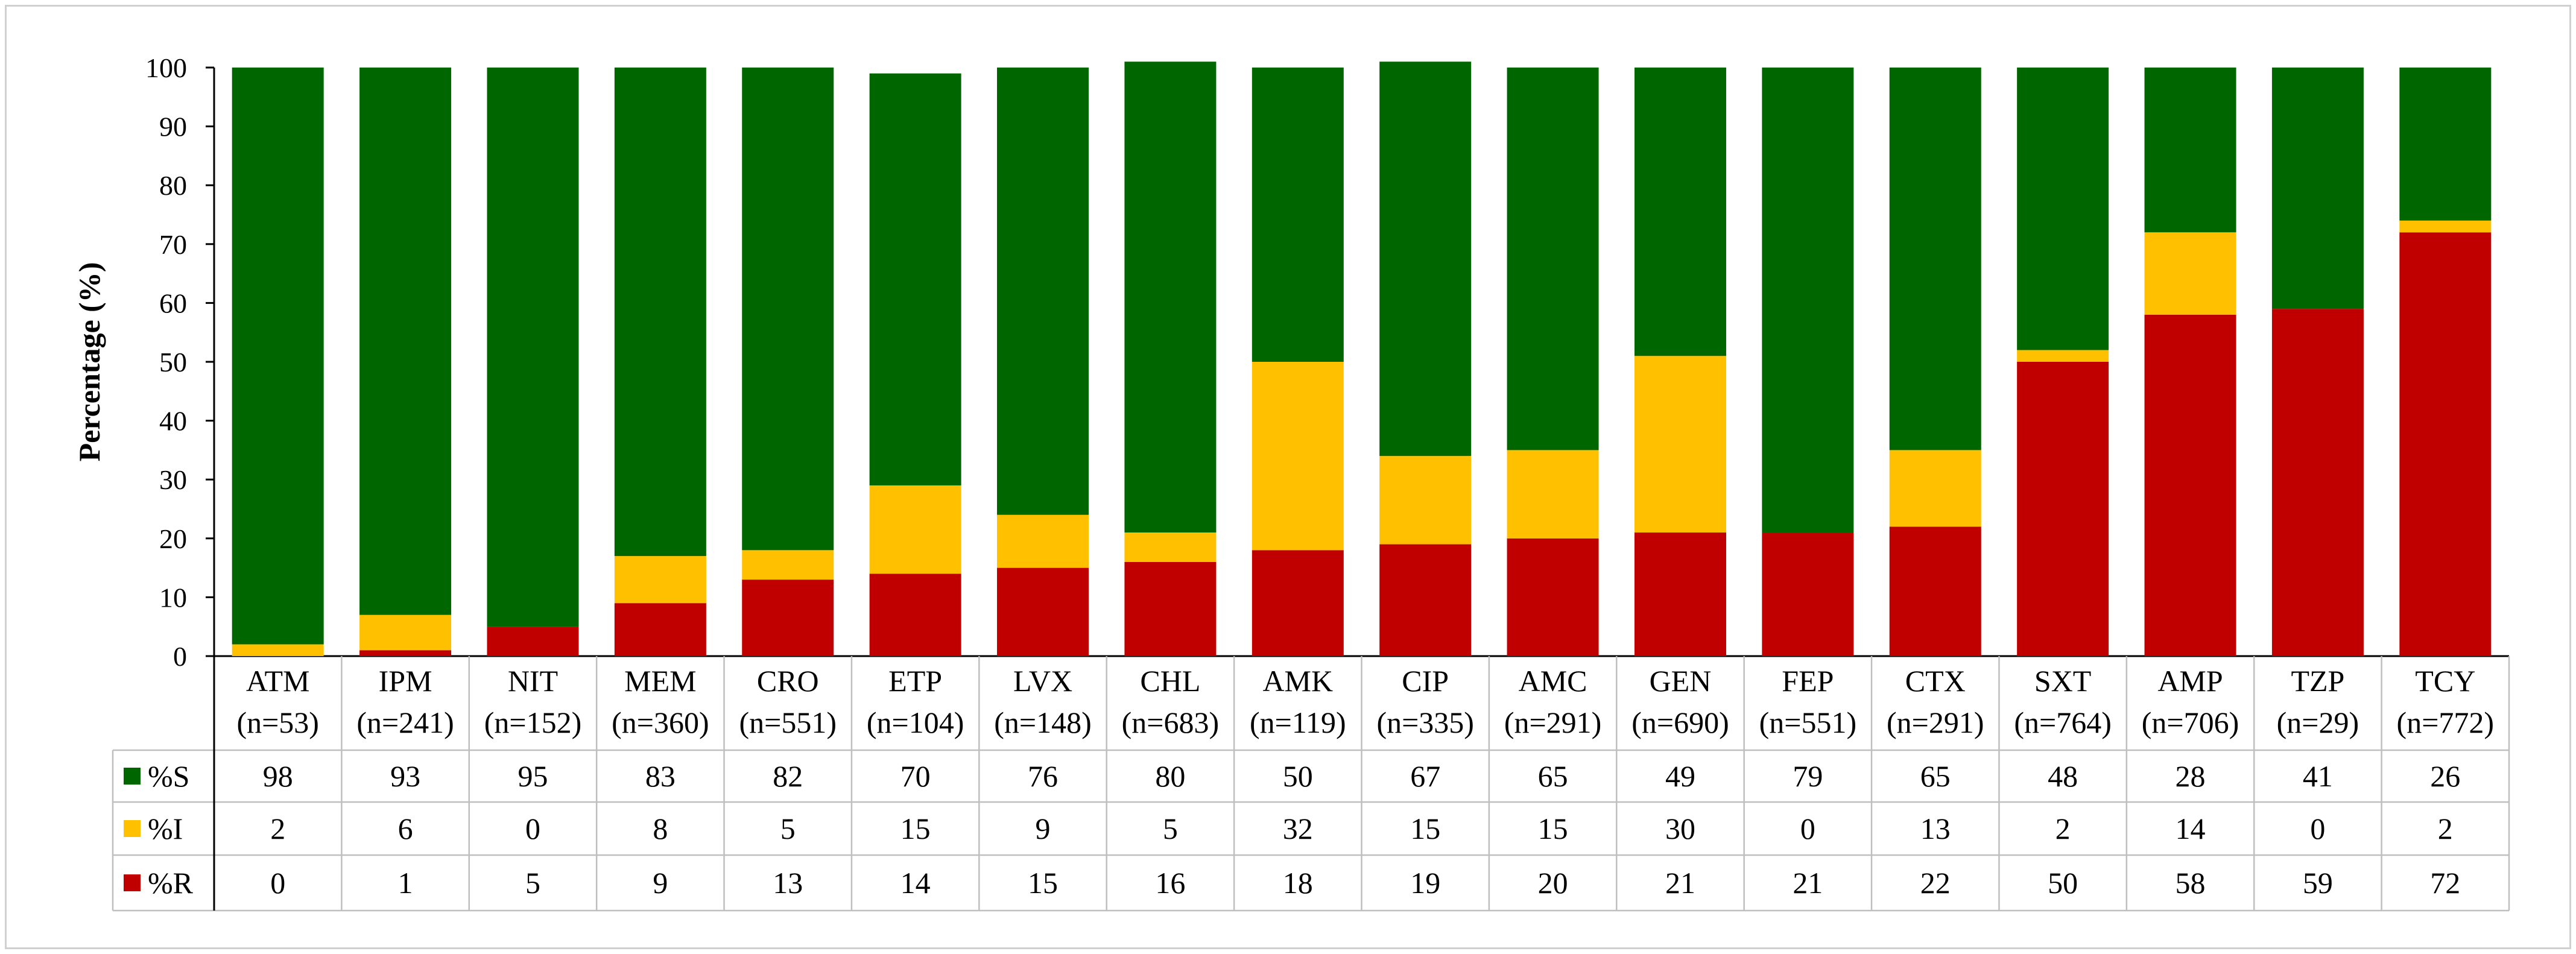 Image resolution: width=2576 pixels, height=954 pixels. I want to click on data-label: 26, so click(2445, 776).